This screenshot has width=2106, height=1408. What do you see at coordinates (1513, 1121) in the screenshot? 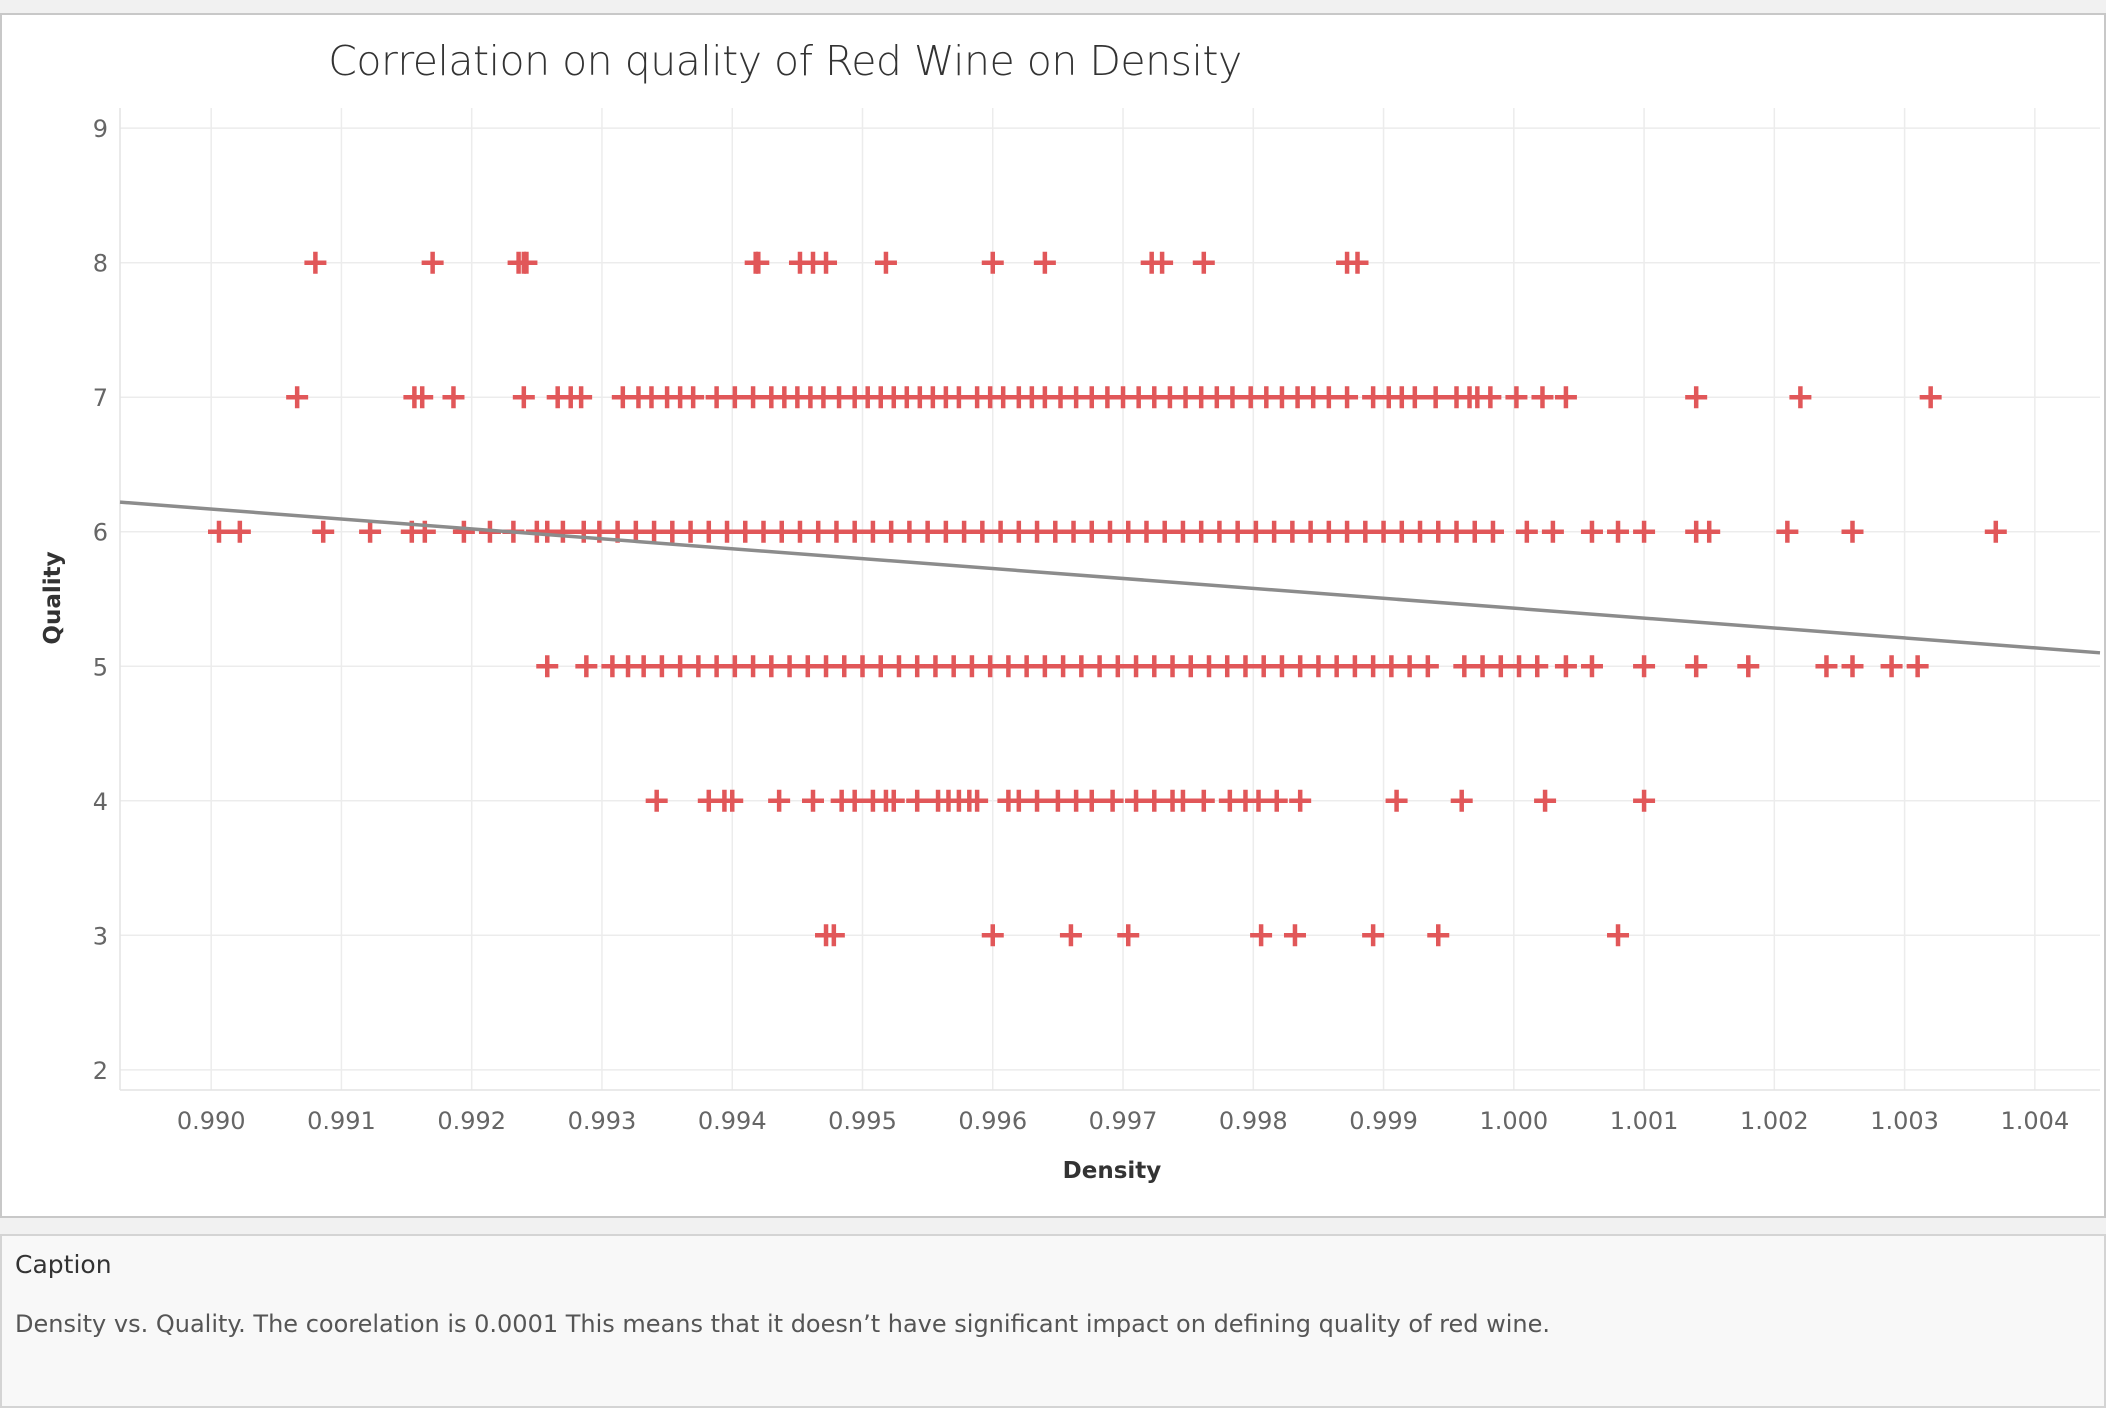
I see `x-tick-label: 1.000` at bounding box center [1513, 1121].